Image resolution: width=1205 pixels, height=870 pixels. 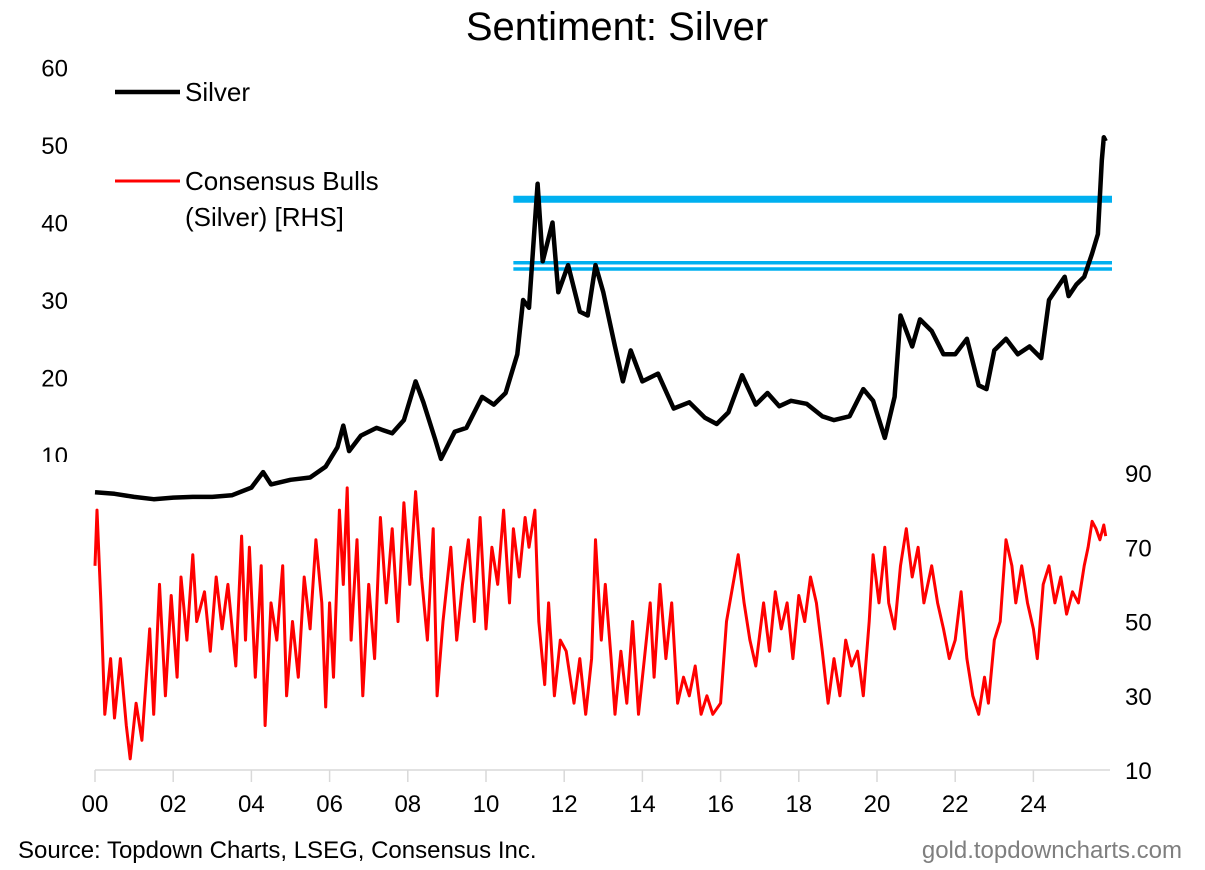 I want to click on left-tick-label: 50, so click(x=54, y=146).